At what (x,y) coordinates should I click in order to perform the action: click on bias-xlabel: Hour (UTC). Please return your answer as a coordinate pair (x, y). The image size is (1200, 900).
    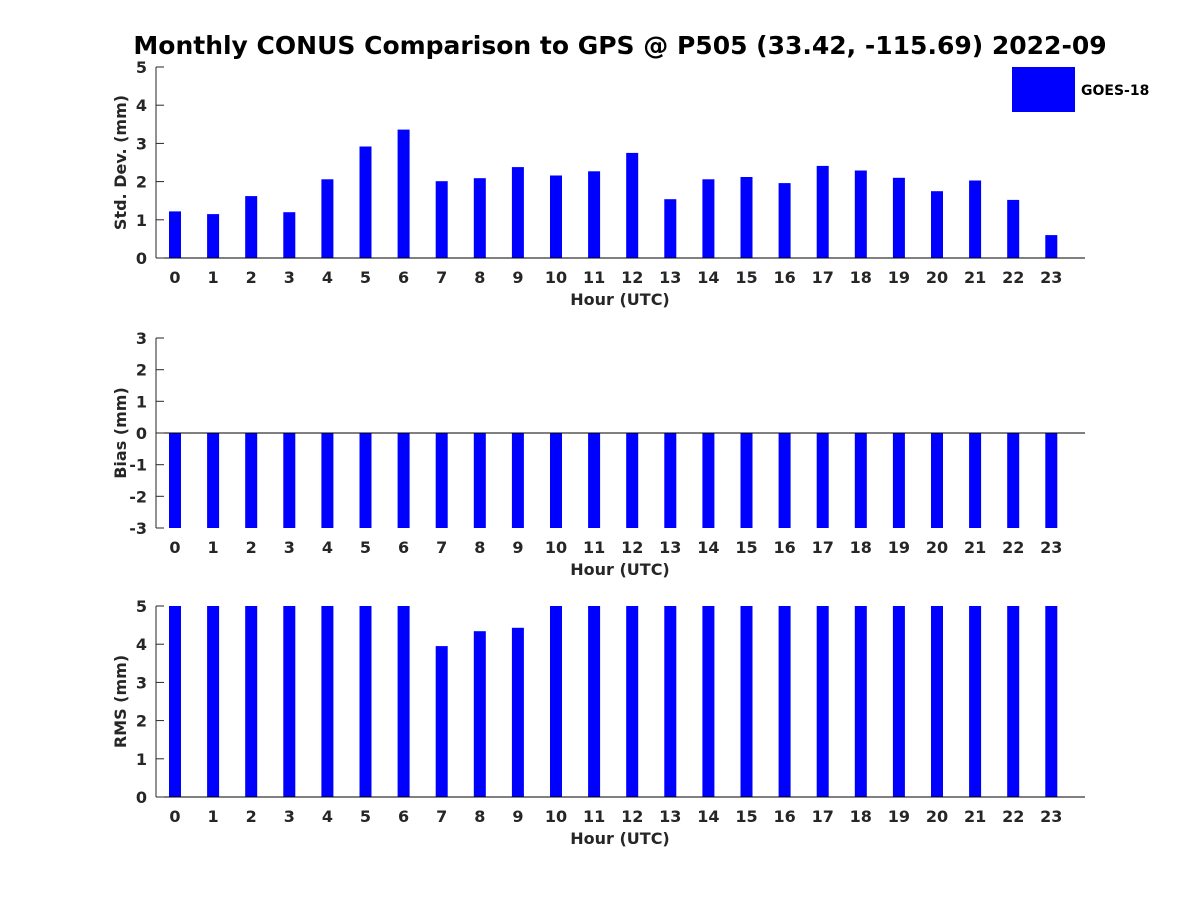
    Looking at the image, I should click on (620, 569).